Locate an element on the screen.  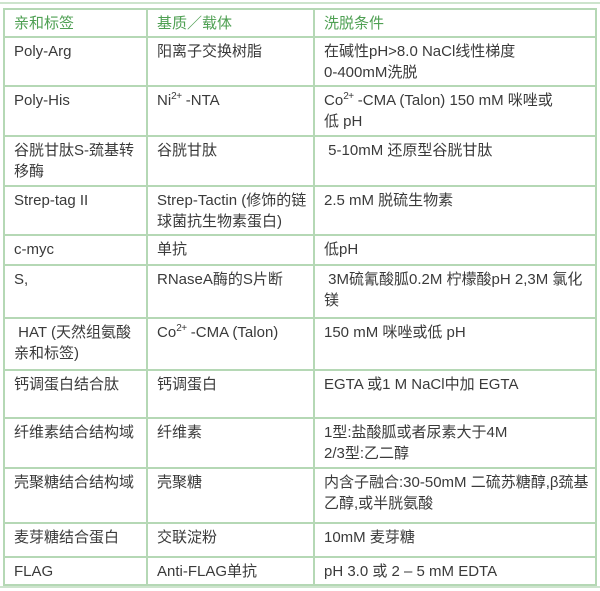
table-header: 亲和标签 基质／载体 洗脱条件 is located at coordinates (300, 23).